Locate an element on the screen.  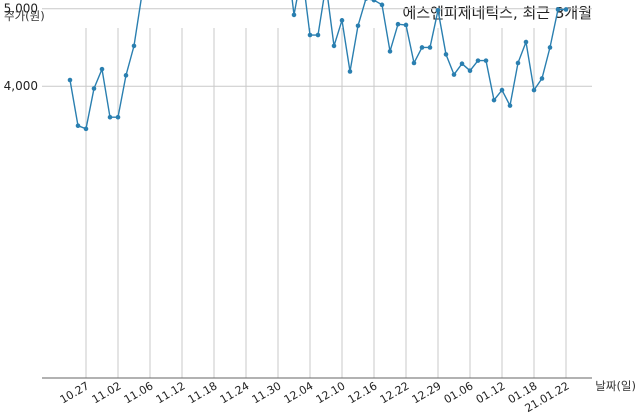
x-tick-label: 01.06 is located at coordinates (459, 392).